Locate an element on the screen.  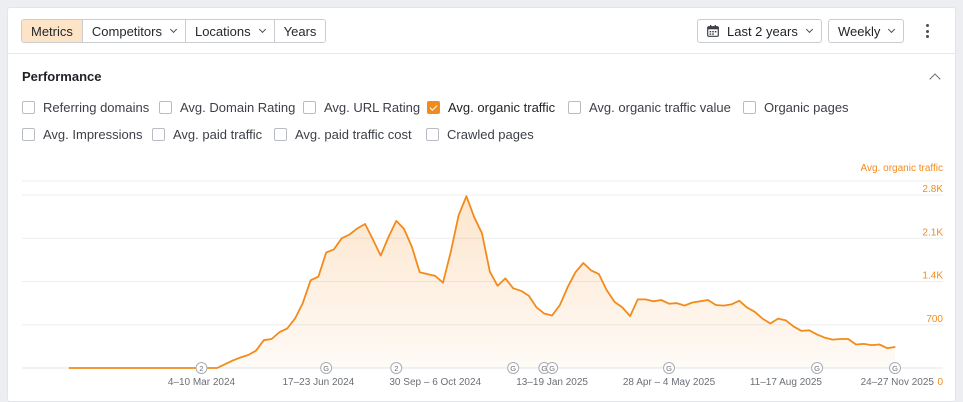
x-tick-label: 17–23 Jun 2024 is located at coordinates (318, 382).